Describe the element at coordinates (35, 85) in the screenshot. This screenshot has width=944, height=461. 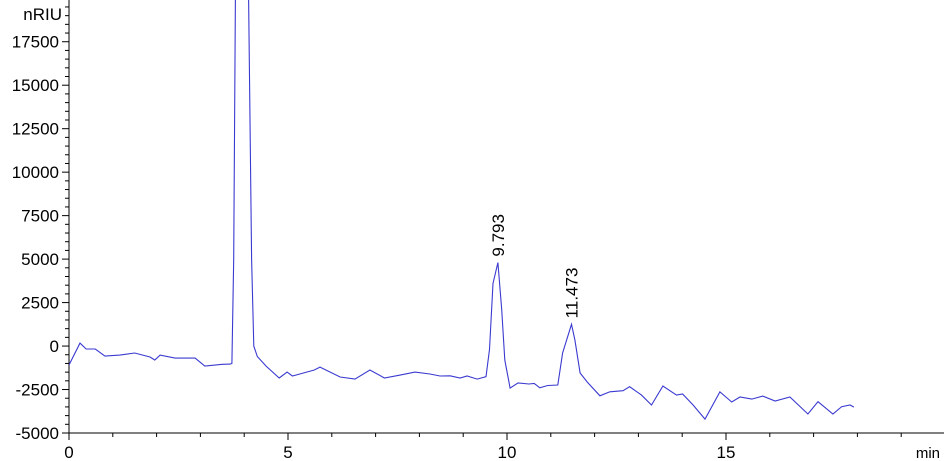
I see `y-tick-label: 15000` at that location.